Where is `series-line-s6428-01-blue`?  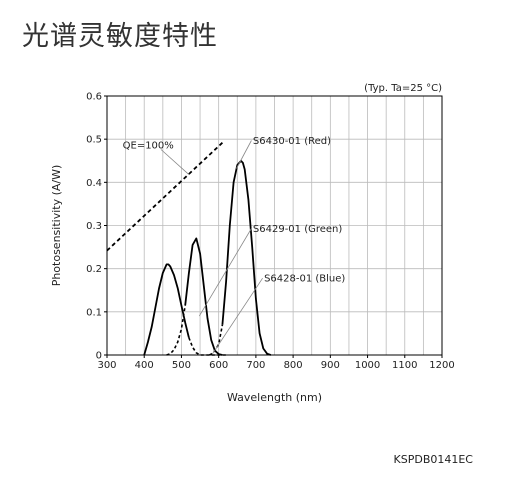 series-line-s6428-01-blue is located at coordinates (166, 309).